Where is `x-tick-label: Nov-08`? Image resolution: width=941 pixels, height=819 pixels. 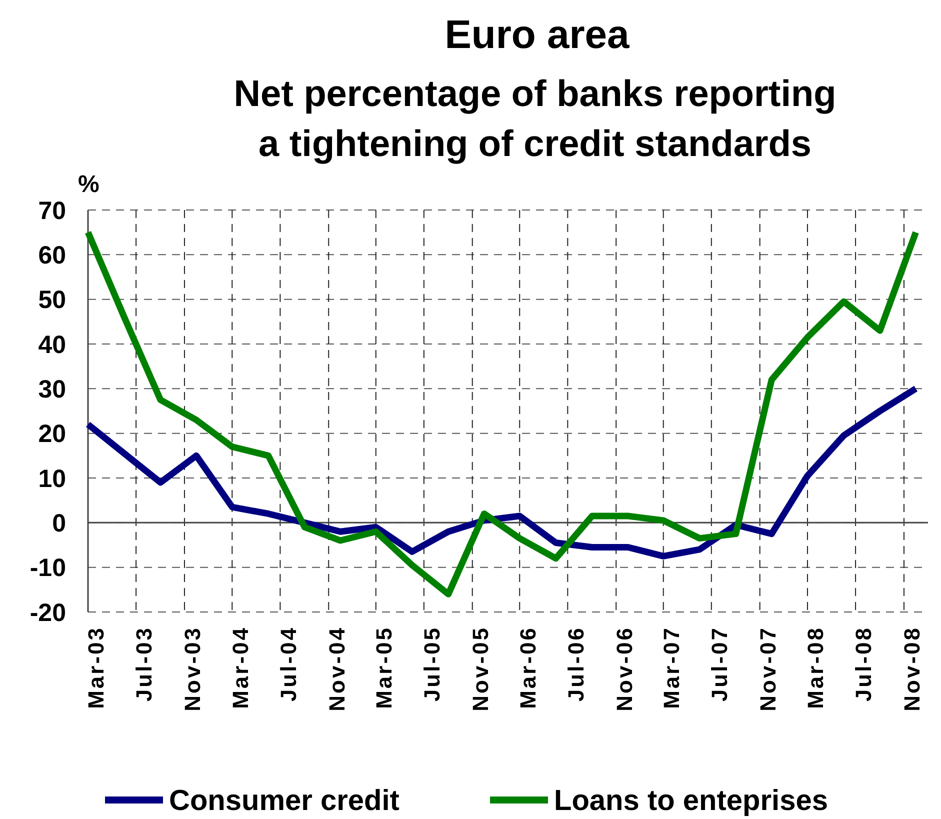 x-tick-label: Nov-08 is located at coordinates (912, 669).